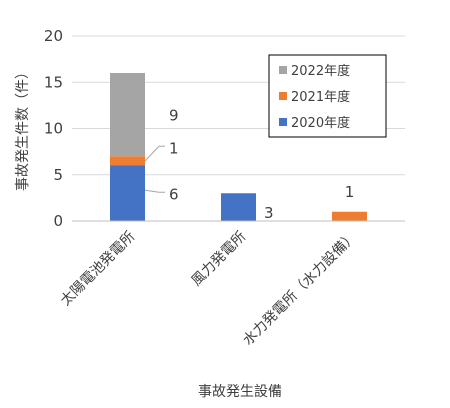 Image resolution: width=450 pixels, height=408 pixels. Describe the element at coordinates (174, 116) in the screenshot. I see `data-label: 9` at that location.